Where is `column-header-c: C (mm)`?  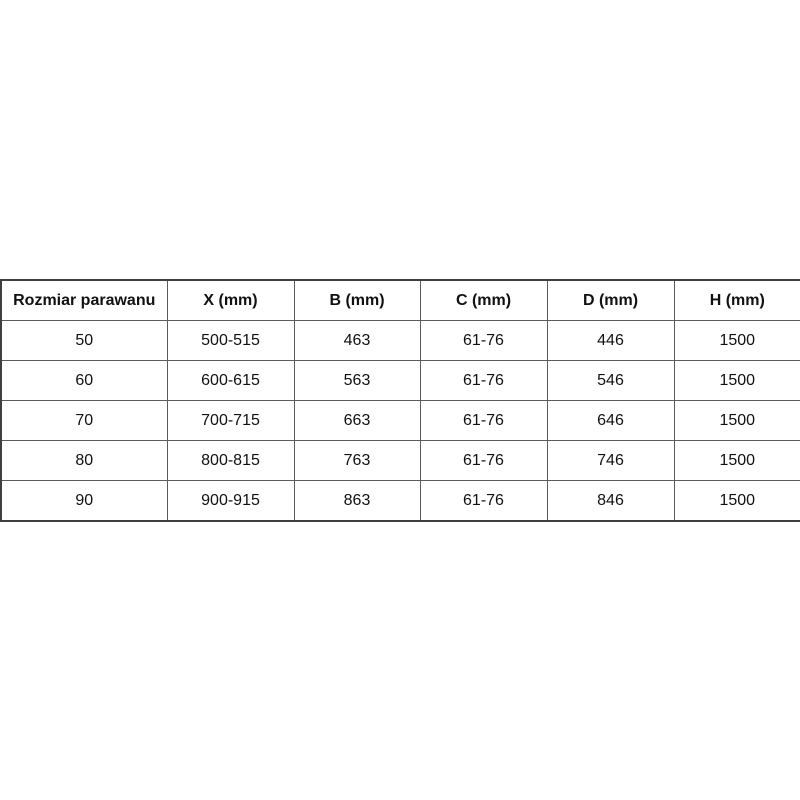
column-header-c: C (mm) is located at coordinates (483, 300).